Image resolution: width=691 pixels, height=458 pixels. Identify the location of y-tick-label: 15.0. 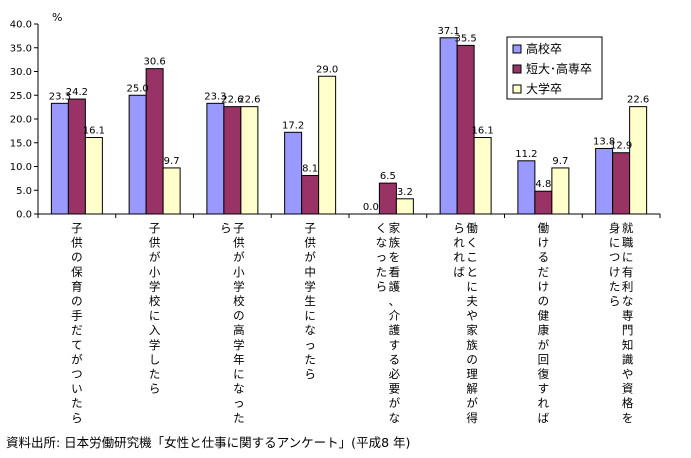
(21, 143).